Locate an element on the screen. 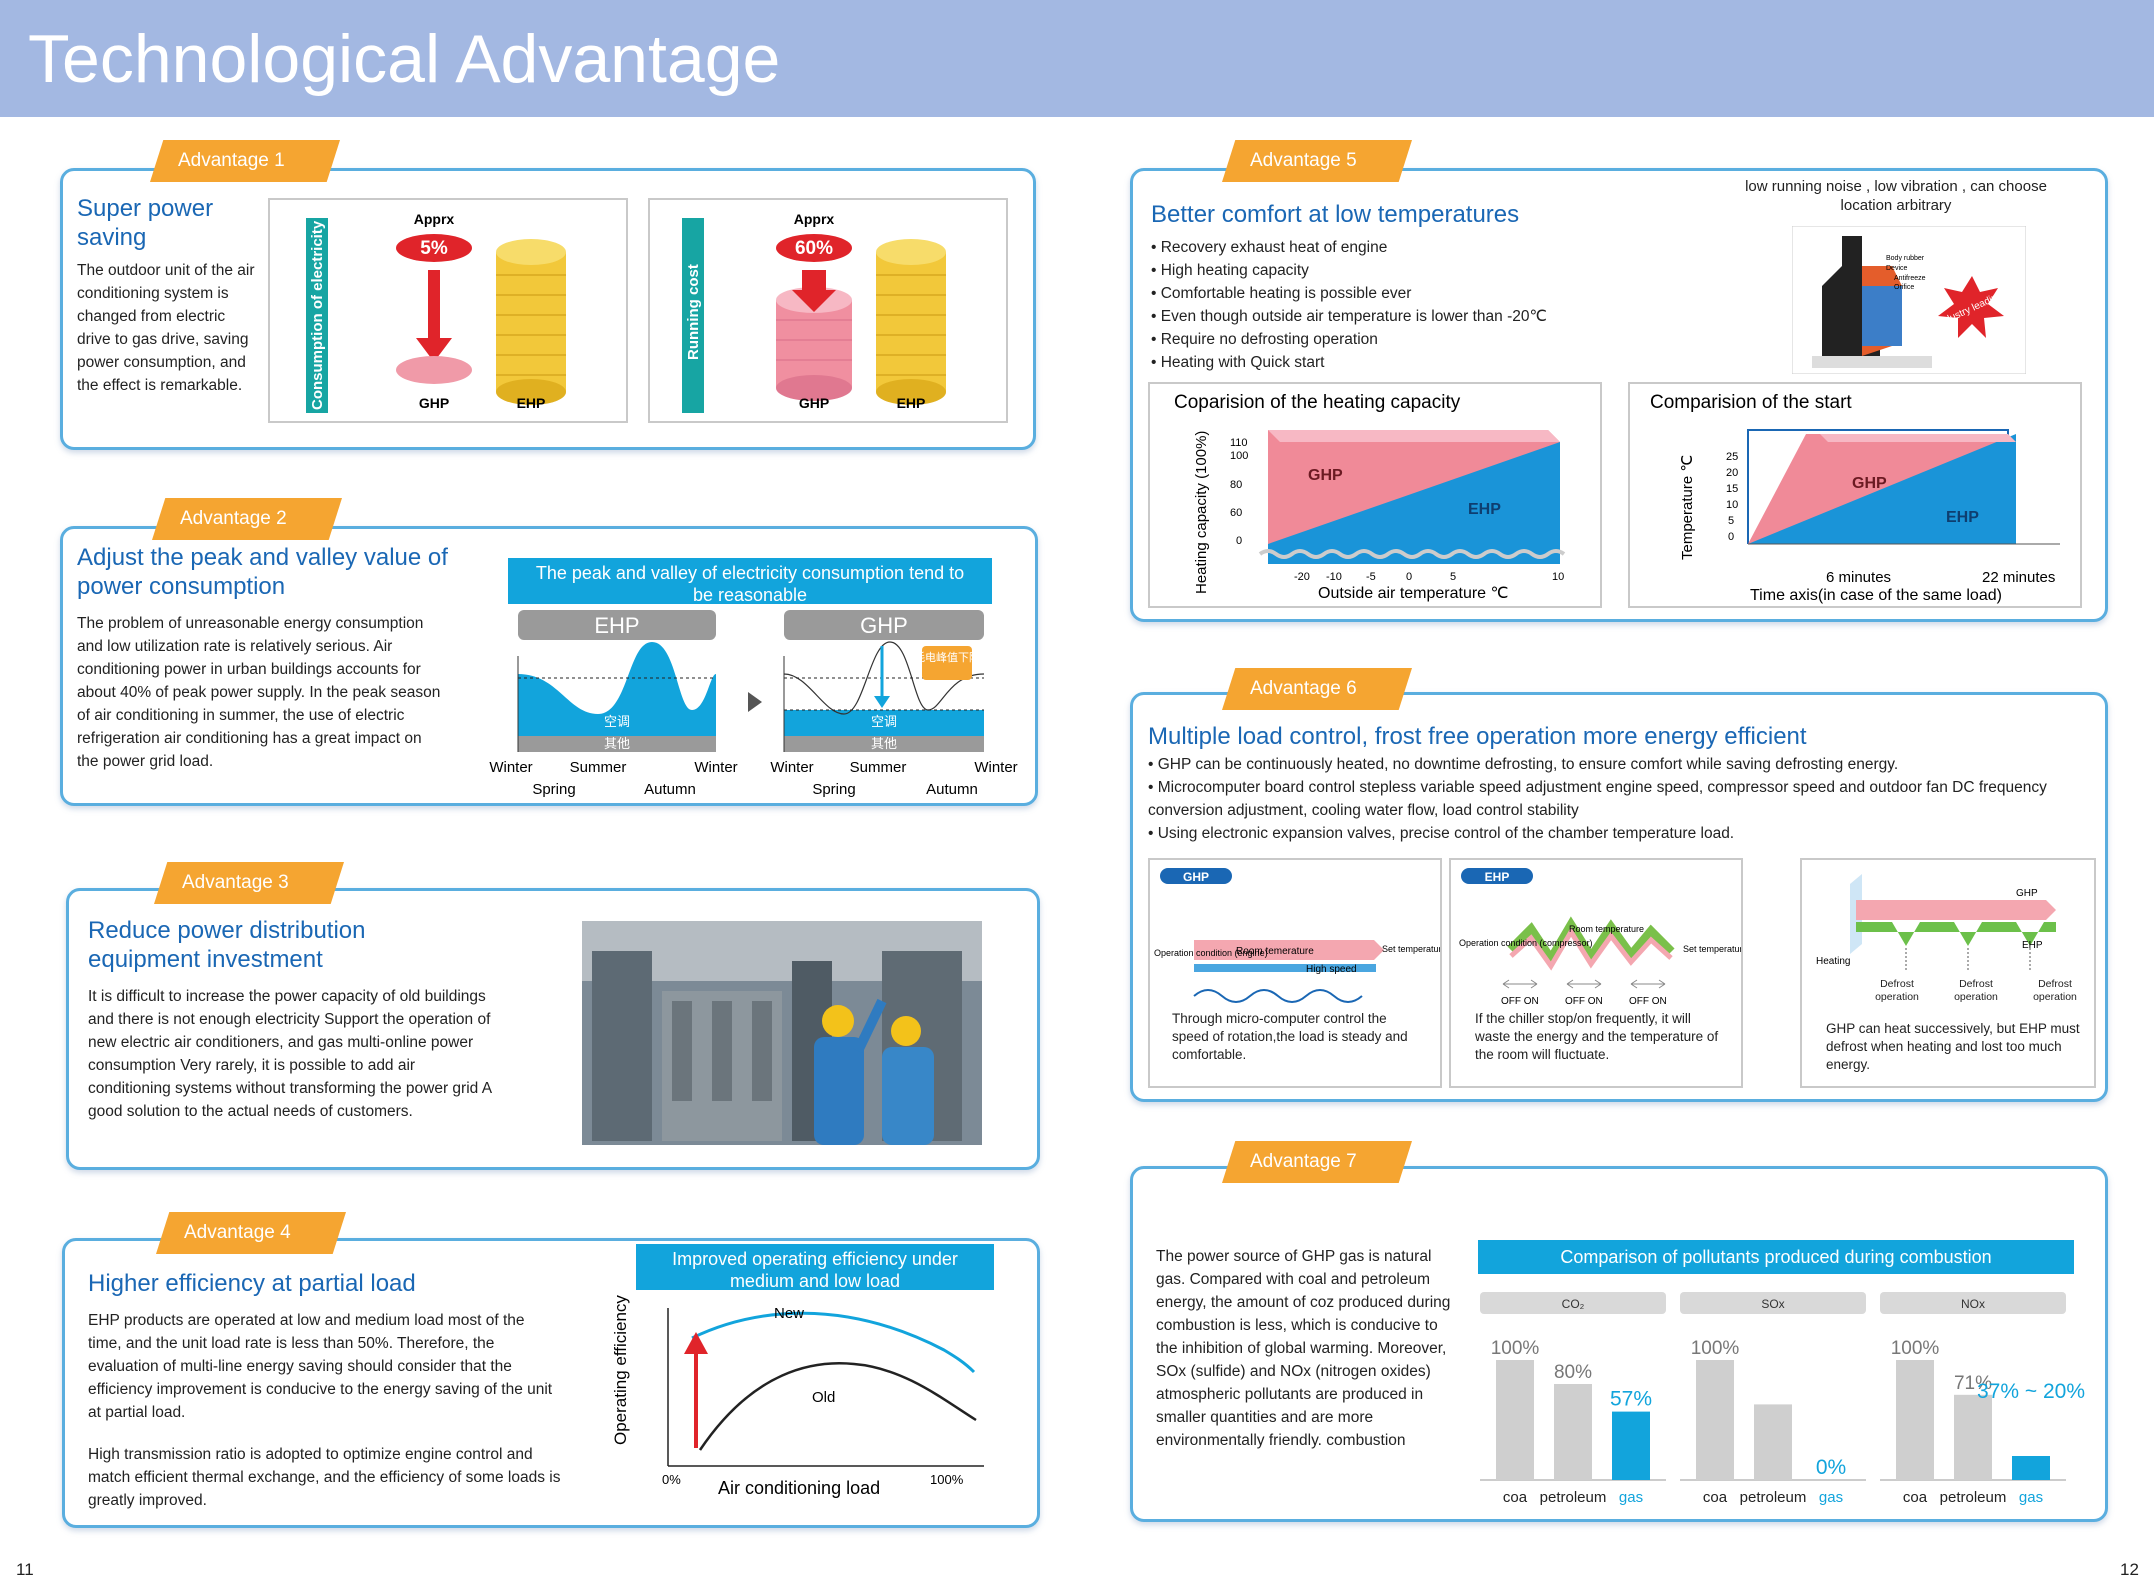  operation-condition-label: Operation condition (engine) is located at coordinates (1211, 953).